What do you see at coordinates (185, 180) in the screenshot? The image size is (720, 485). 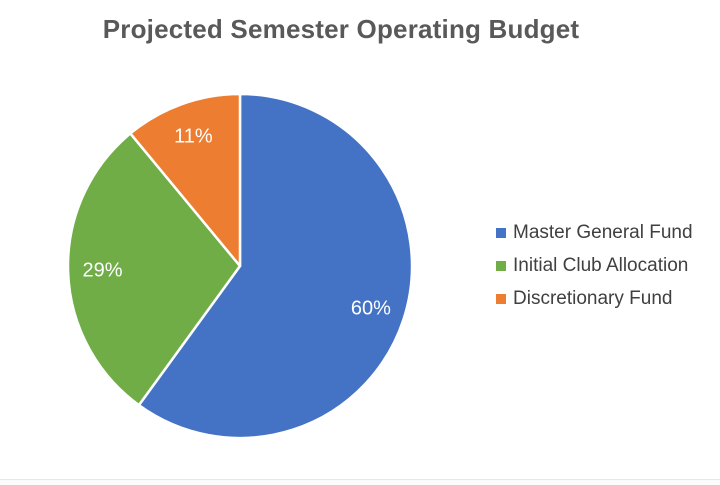 I see `pie-slice-discretionary-fund` at bounding box center [185, 180].